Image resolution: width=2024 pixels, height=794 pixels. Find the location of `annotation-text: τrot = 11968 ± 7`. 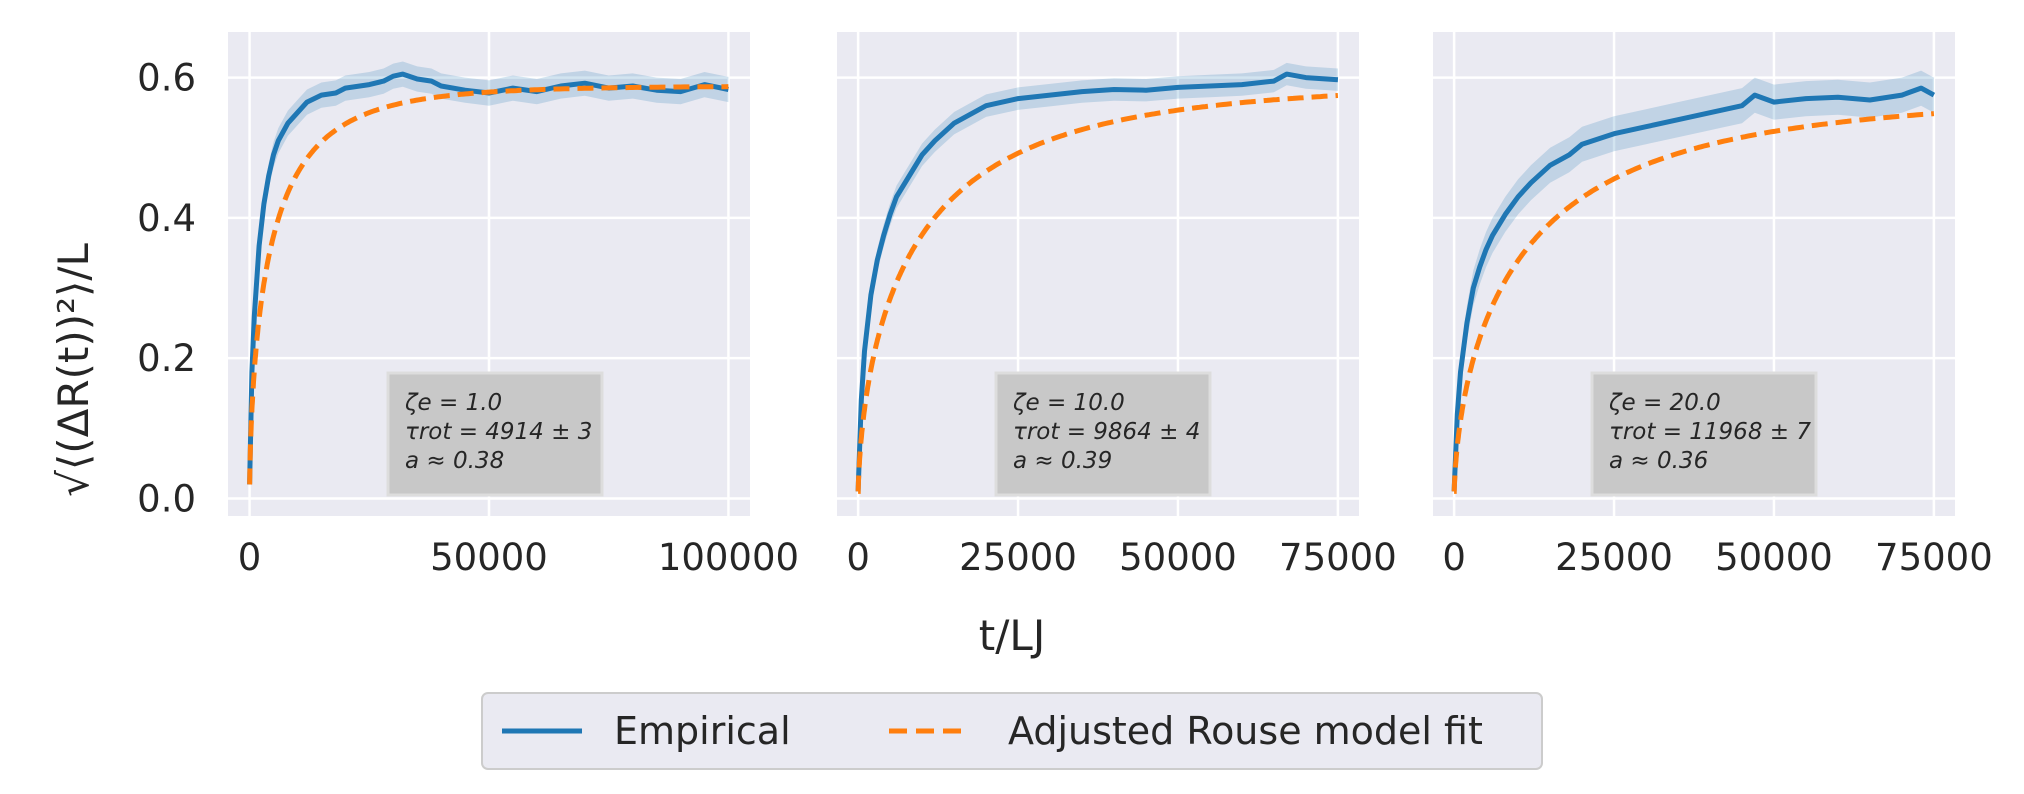

annotation-text: τrot = 11968 ± 7 is located at coordinates (1710, 432).